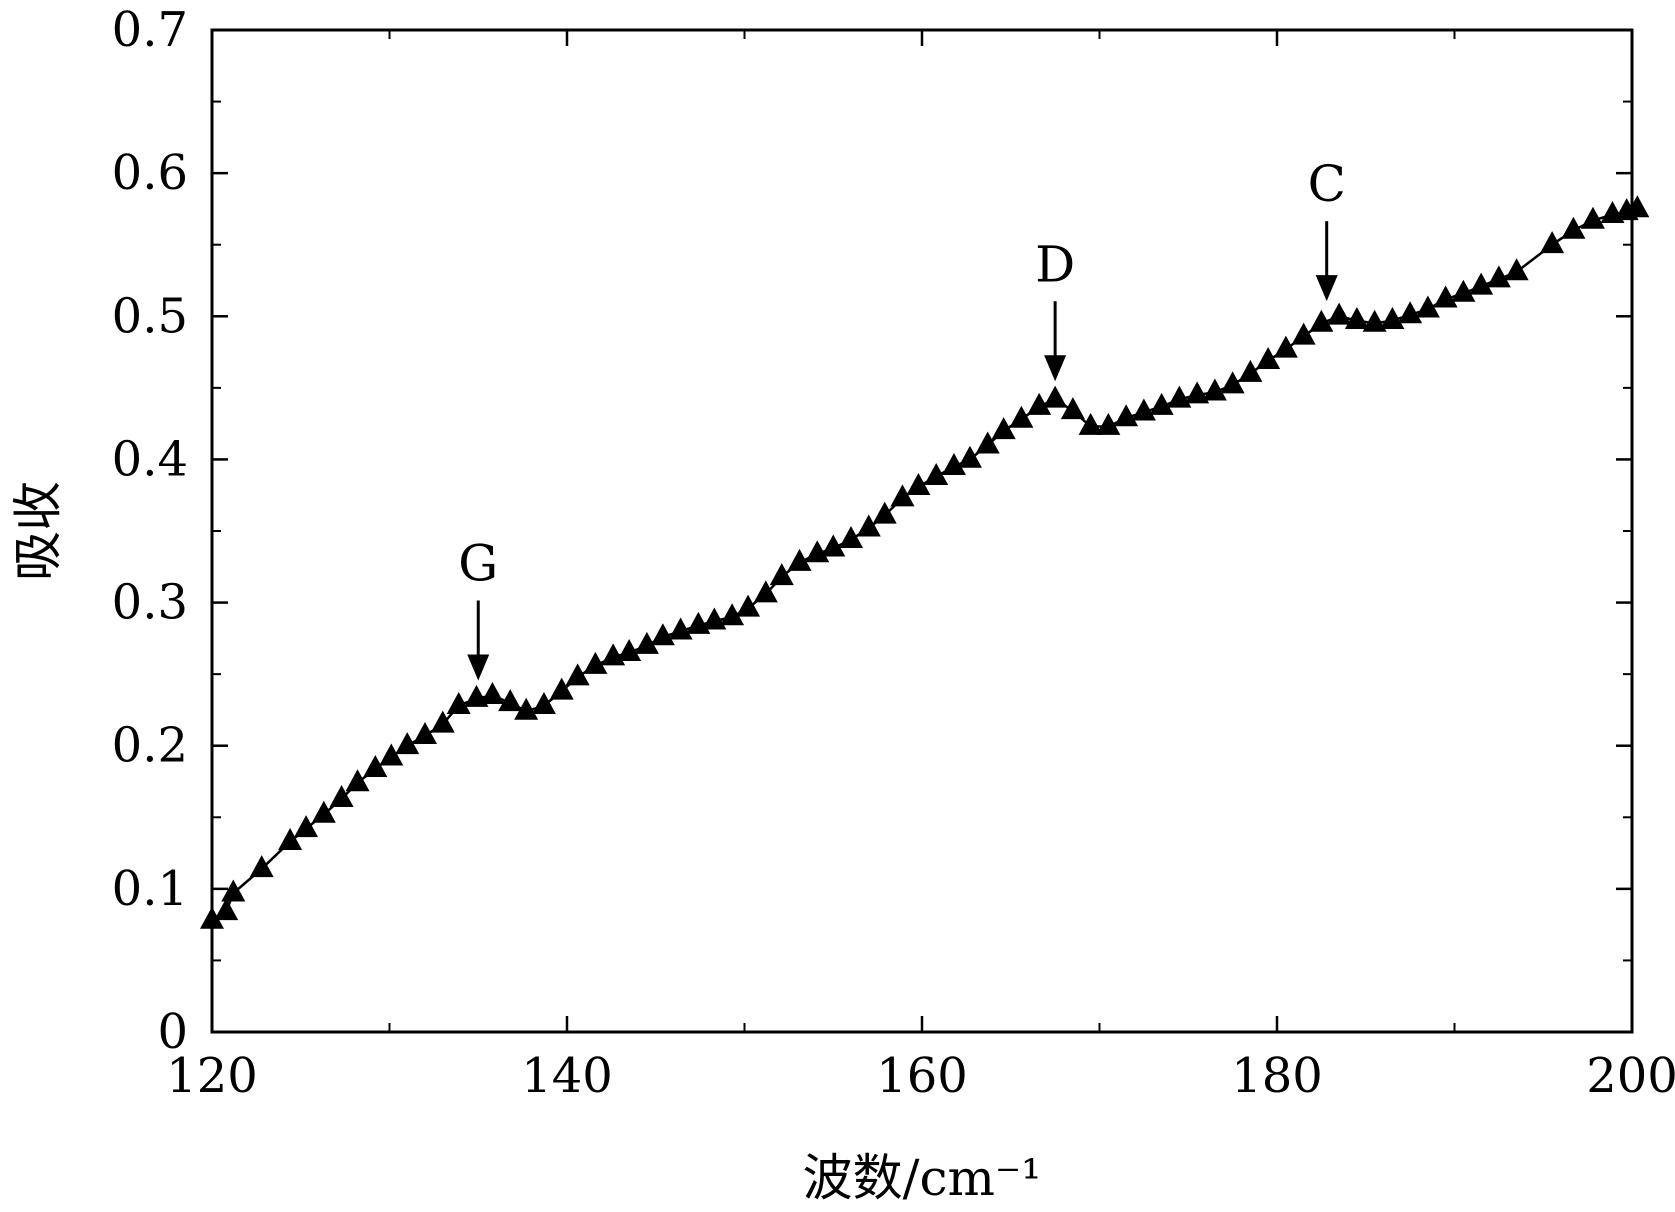  I want to click on annotation-d: D, so click(1055, 308).